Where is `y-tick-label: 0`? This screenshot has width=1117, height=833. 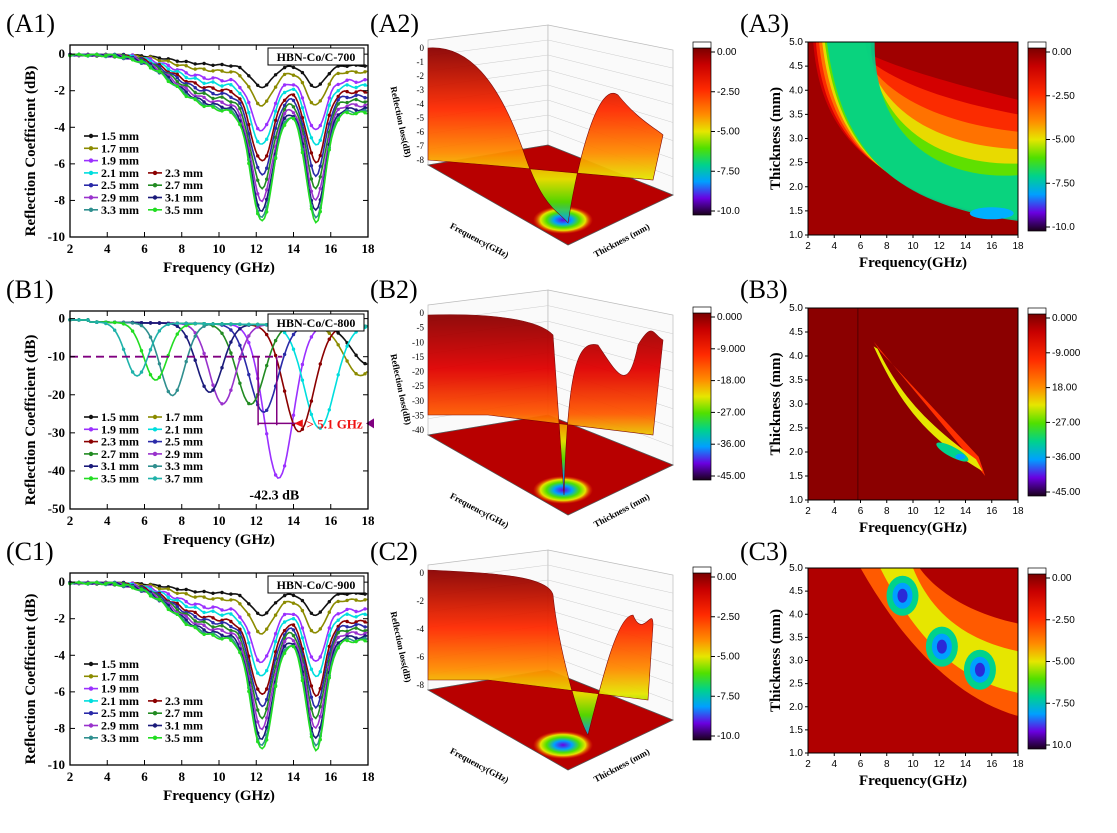 y-tick-label: 0 is located at coordinates (62, 318).